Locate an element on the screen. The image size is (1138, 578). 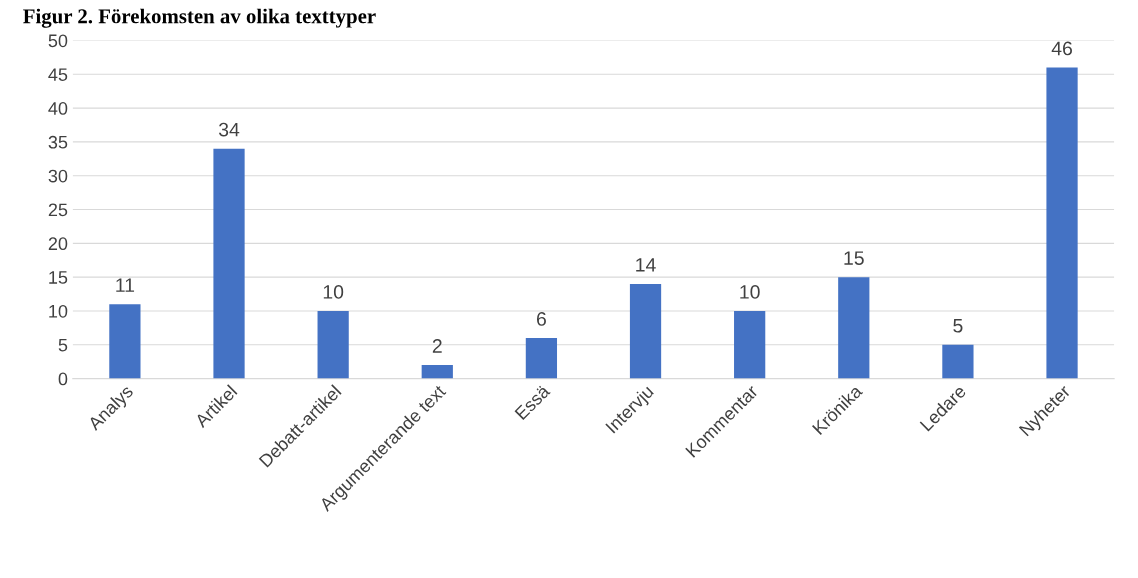
data-label: 5 is located at coordinates (958, 326).